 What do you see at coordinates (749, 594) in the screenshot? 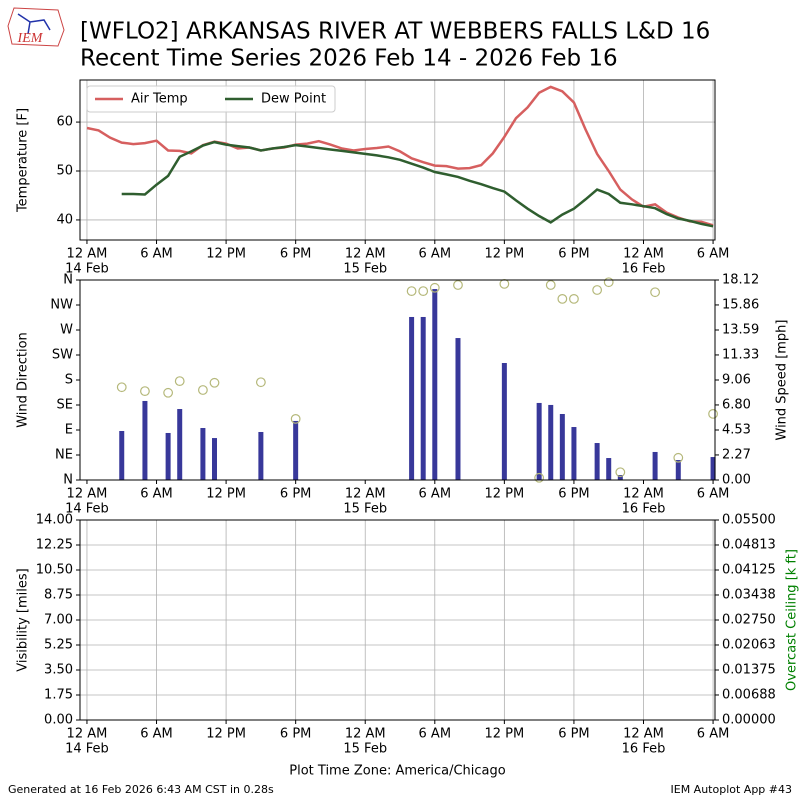
I see `y2-tick-label: 0.03438` at bounding box center [749, 594].